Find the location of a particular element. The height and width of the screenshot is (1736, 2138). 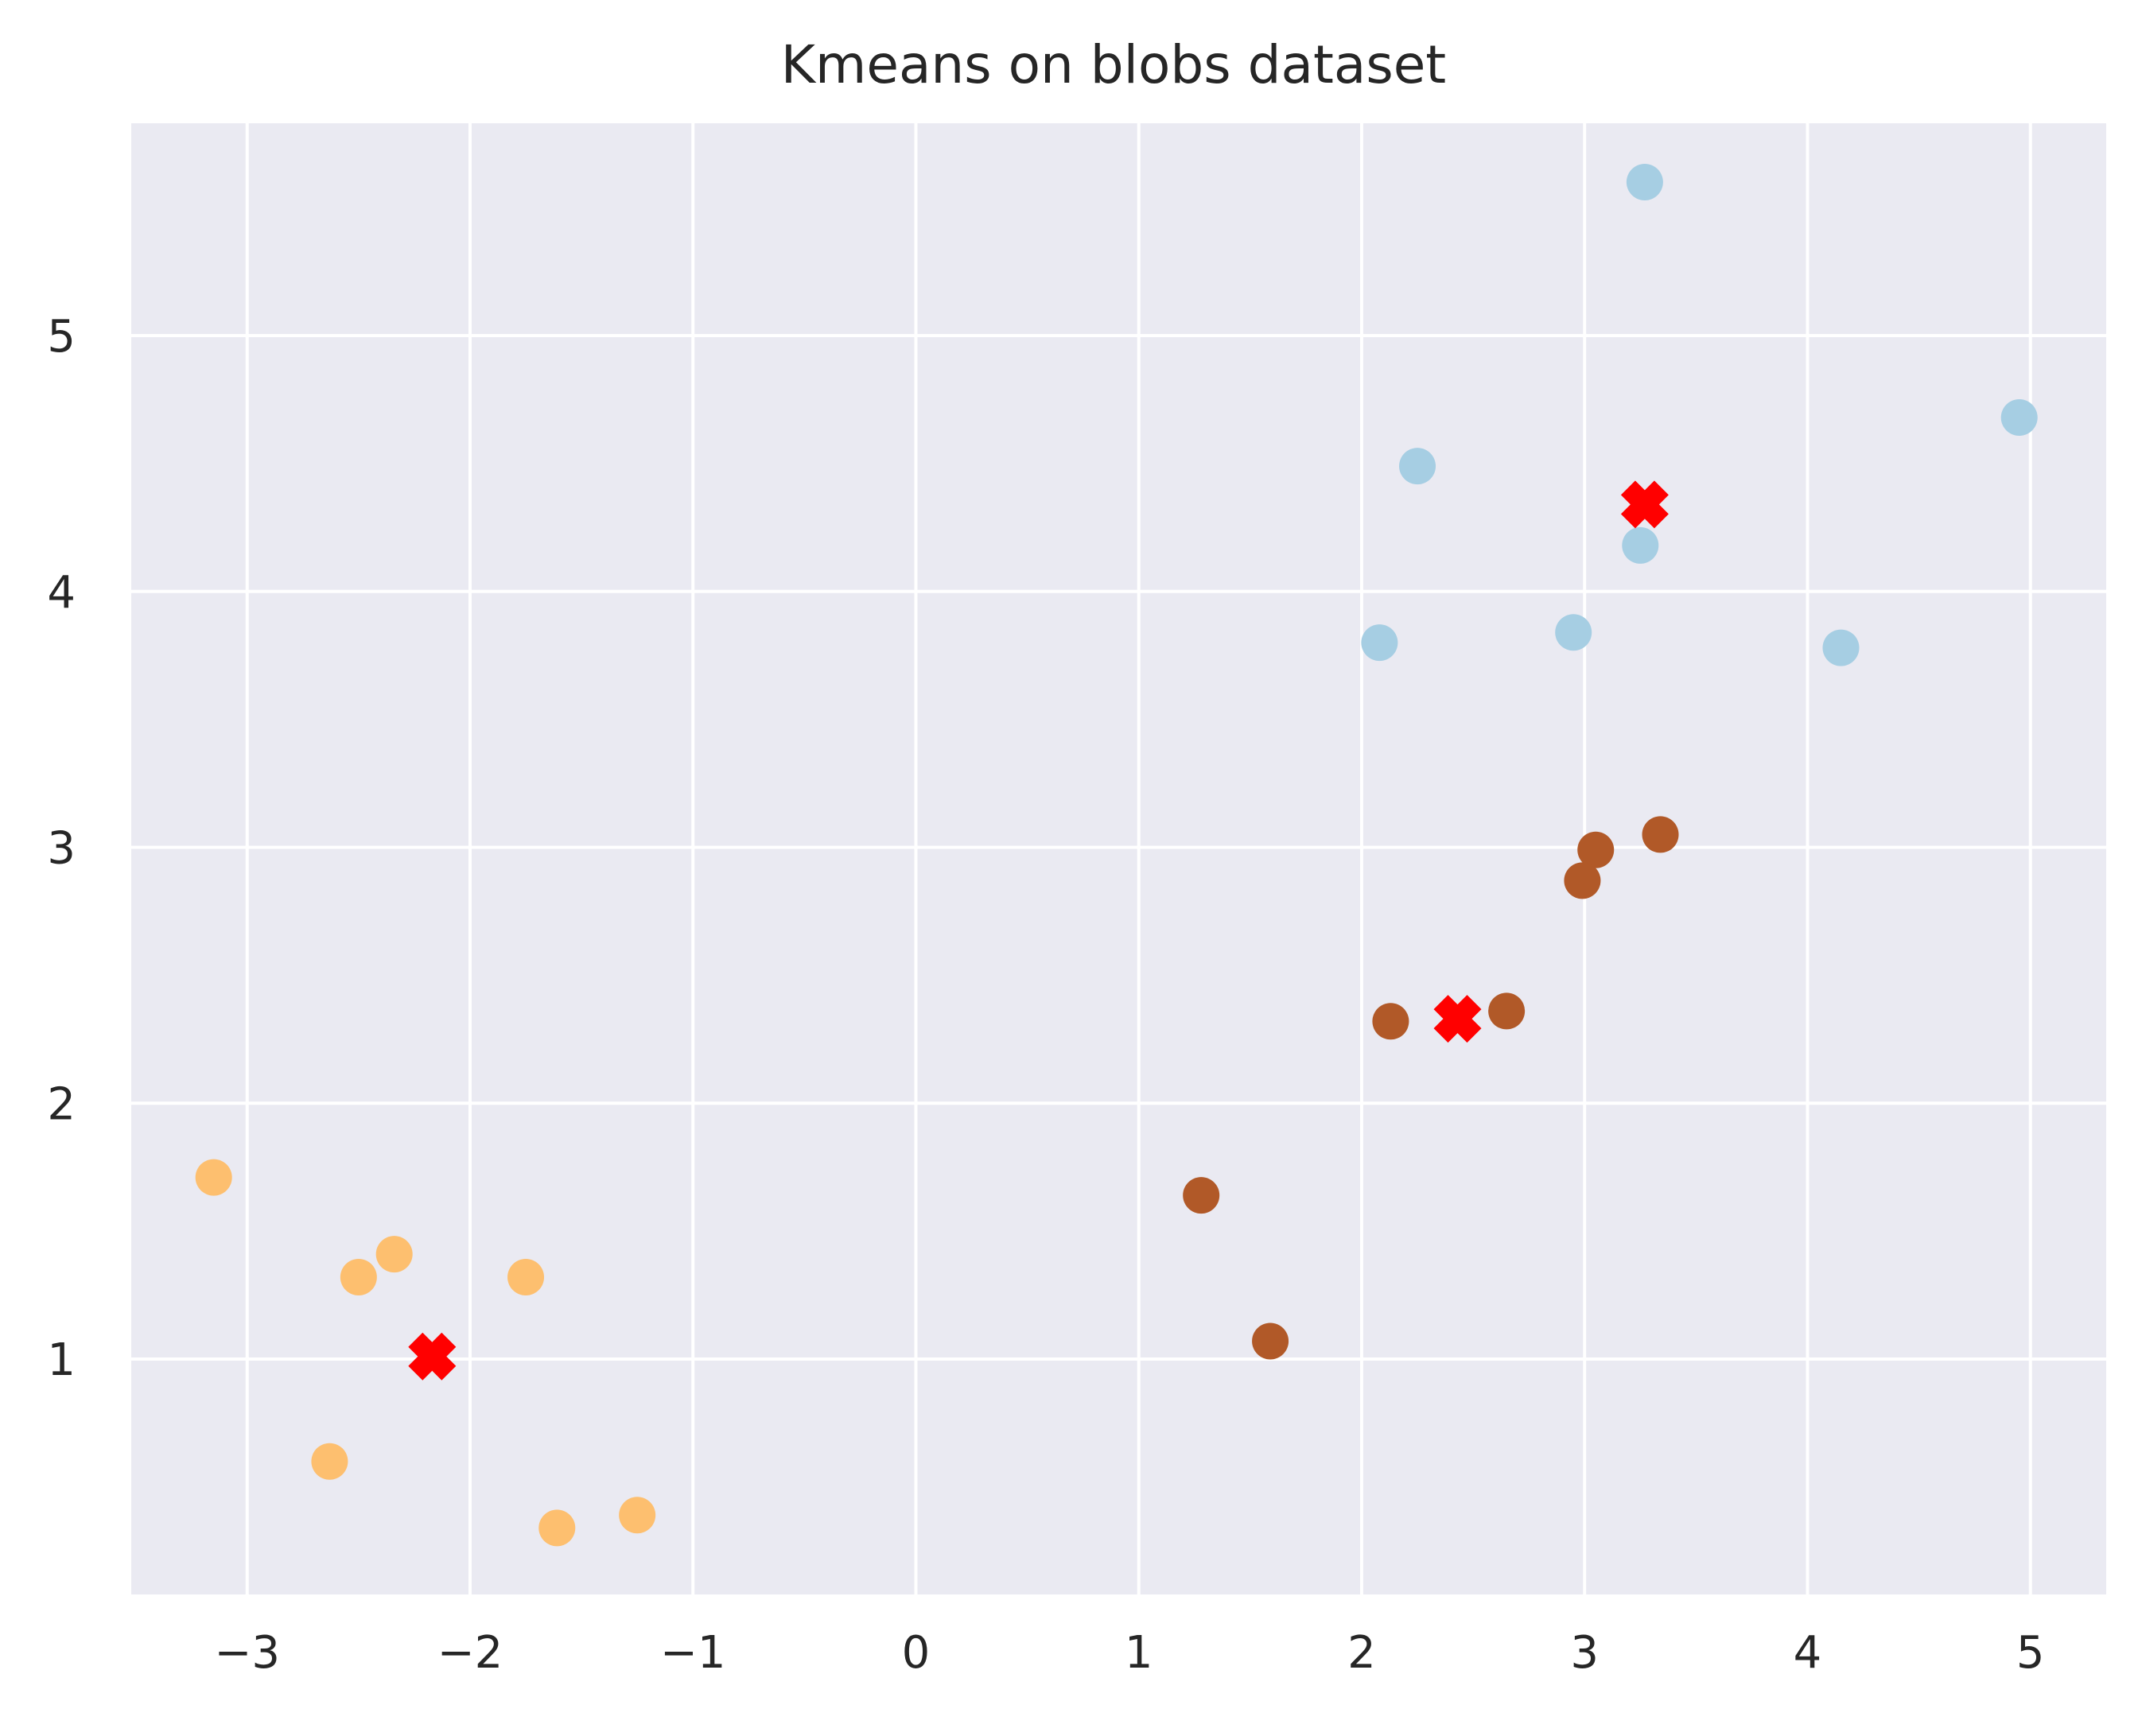

x-tick-label: 1 is located at coordinates (1139, 1653).